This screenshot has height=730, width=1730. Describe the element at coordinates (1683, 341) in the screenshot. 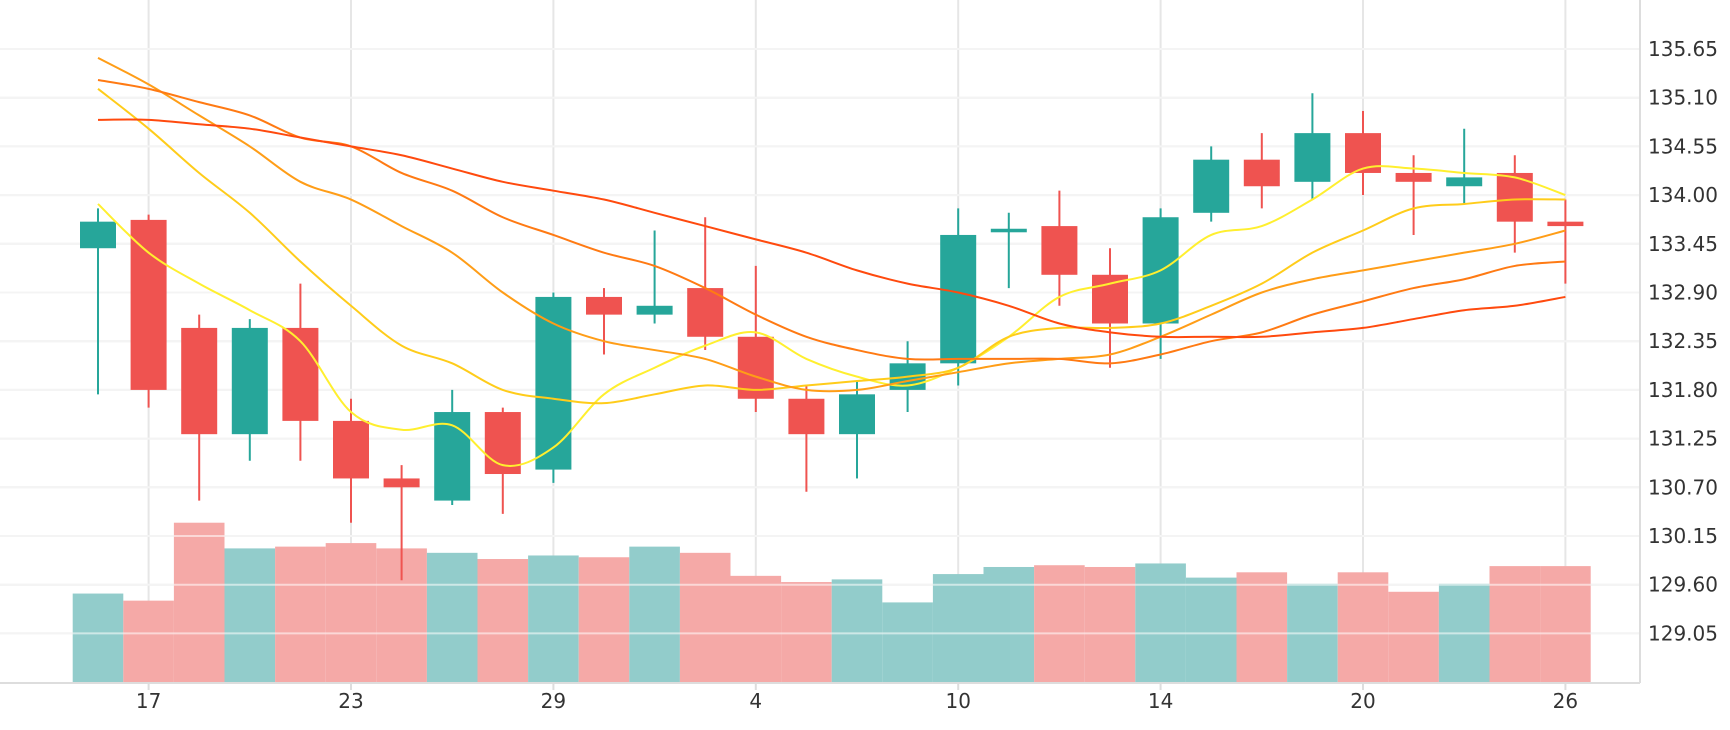

I see `y-tick-label: 132.35` at that location.